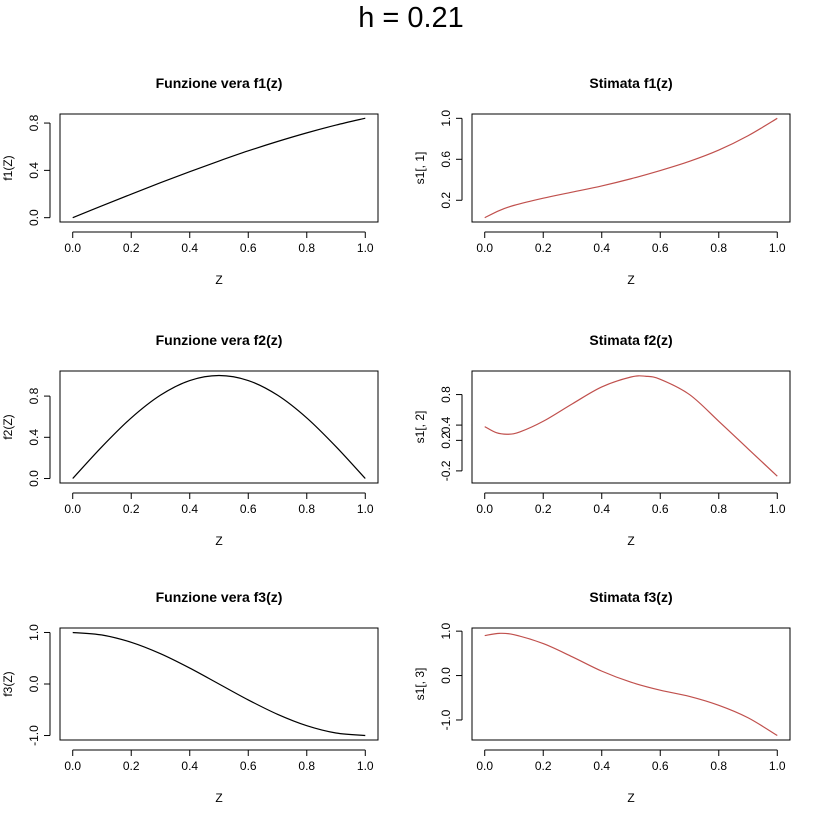  Describe the element at coordinates (446, 159) in the screenshot. I see `y-tick-label: 0.6` at that location.